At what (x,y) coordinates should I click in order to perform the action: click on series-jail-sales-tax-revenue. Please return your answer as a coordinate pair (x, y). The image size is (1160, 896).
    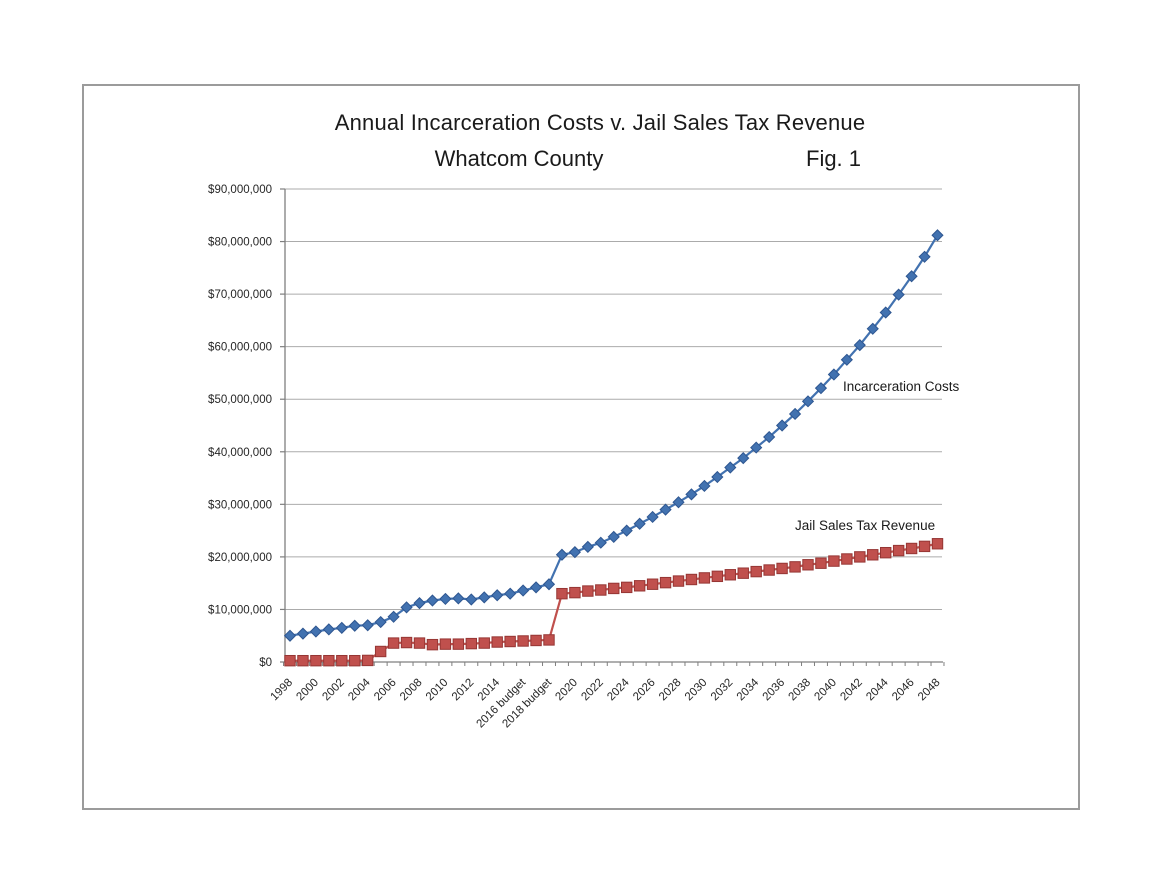
    Looking at the image, I should click on (614, 602).